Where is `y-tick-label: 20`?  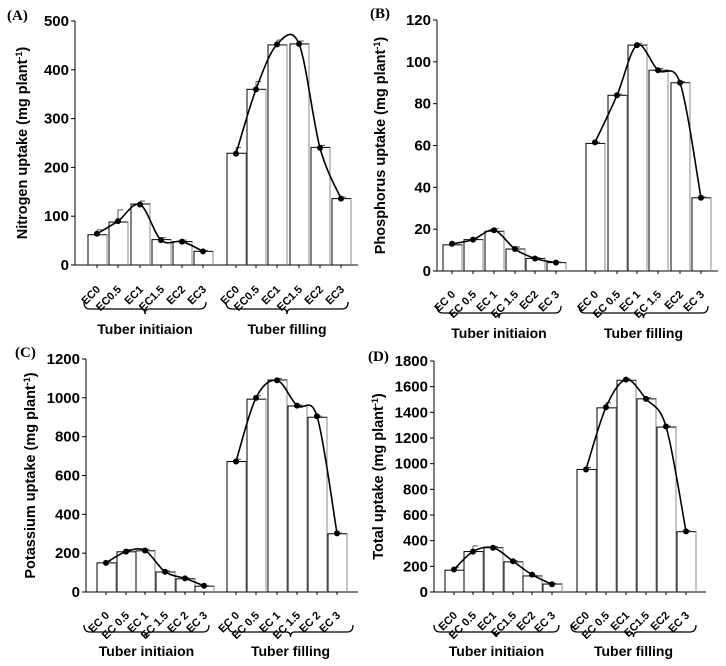 y-tick-label: 20 is located at coordinates (422, 229).